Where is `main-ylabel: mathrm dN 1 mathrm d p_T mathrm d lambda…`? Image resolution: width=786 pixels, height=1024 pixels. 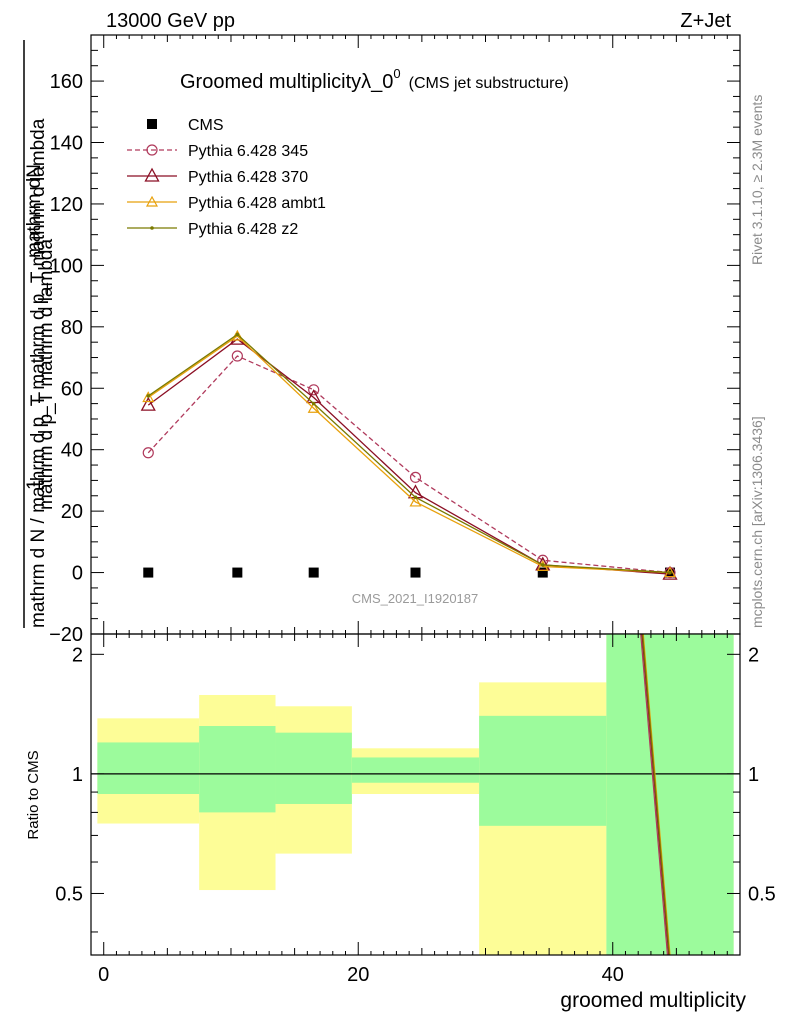
main-ylabel: mathrm dN 1 mathrm d p_T mathrm d lambda… is located at coordinates (40, 334).